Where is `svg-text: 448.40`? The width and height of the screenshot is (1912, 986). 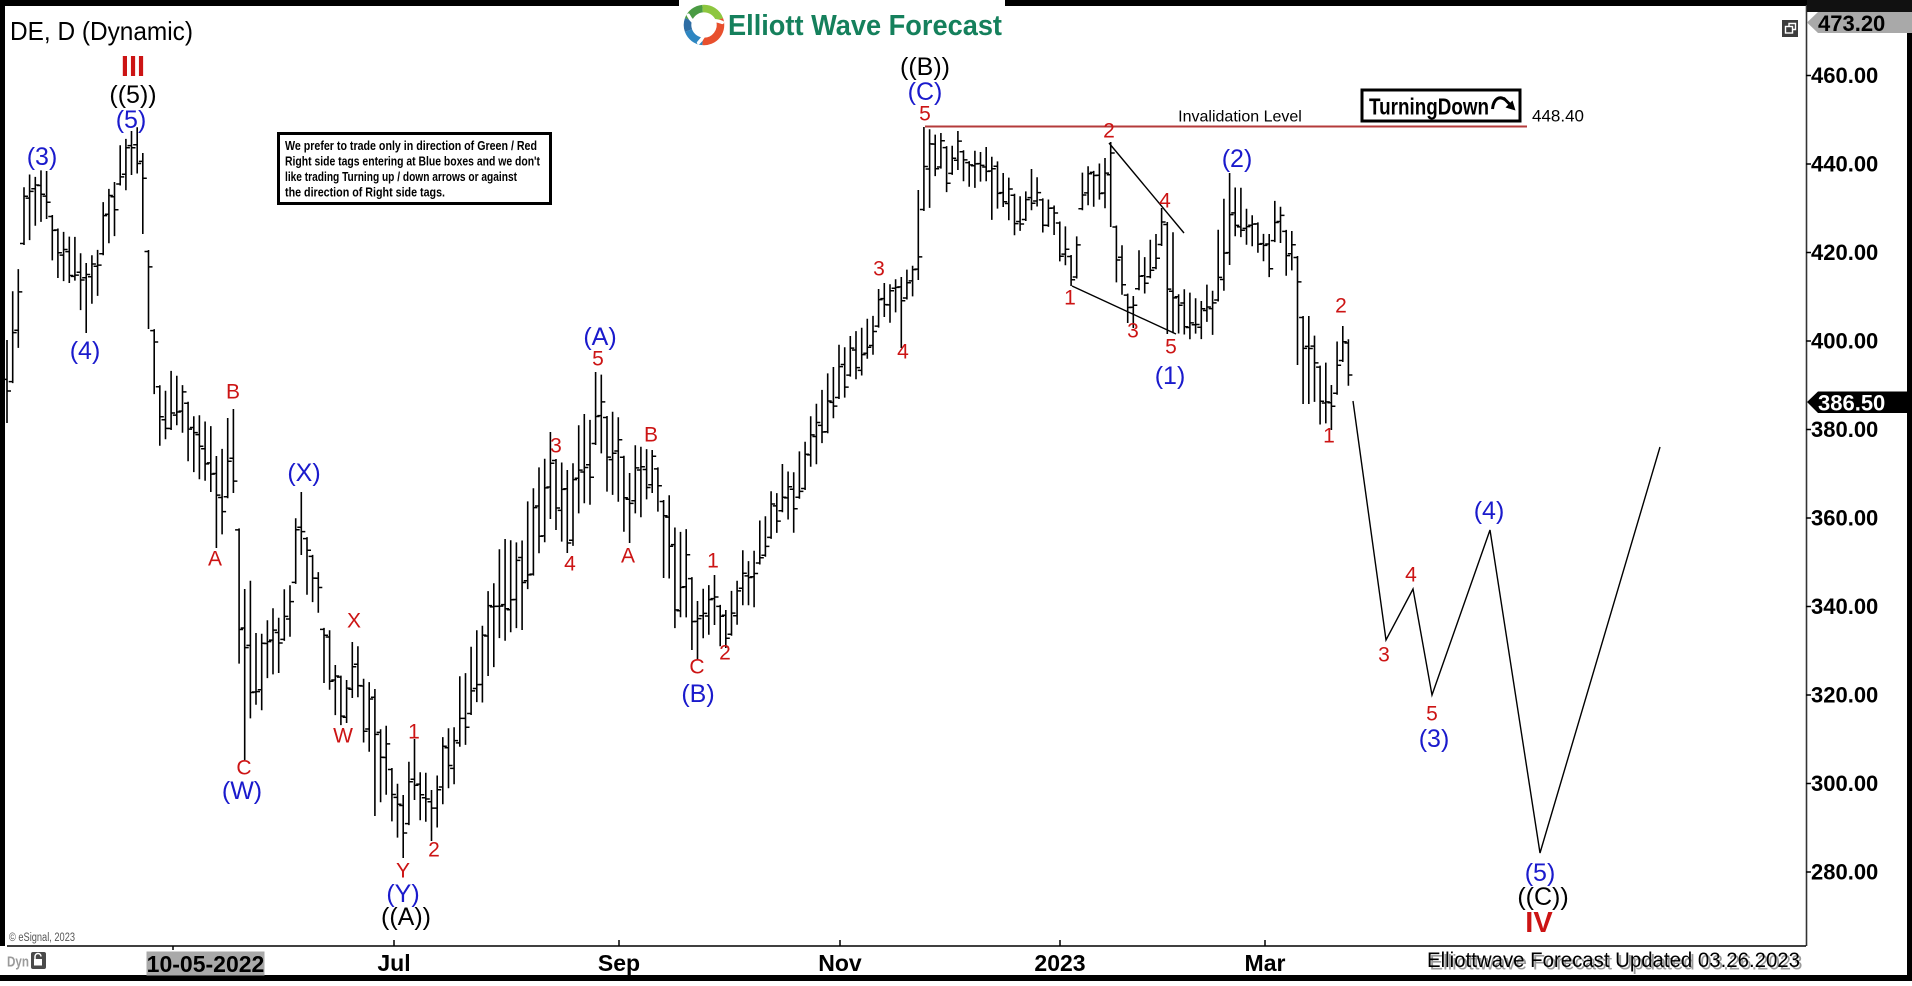 svg-text: 448.40 is located at coordinates (1558, 116).